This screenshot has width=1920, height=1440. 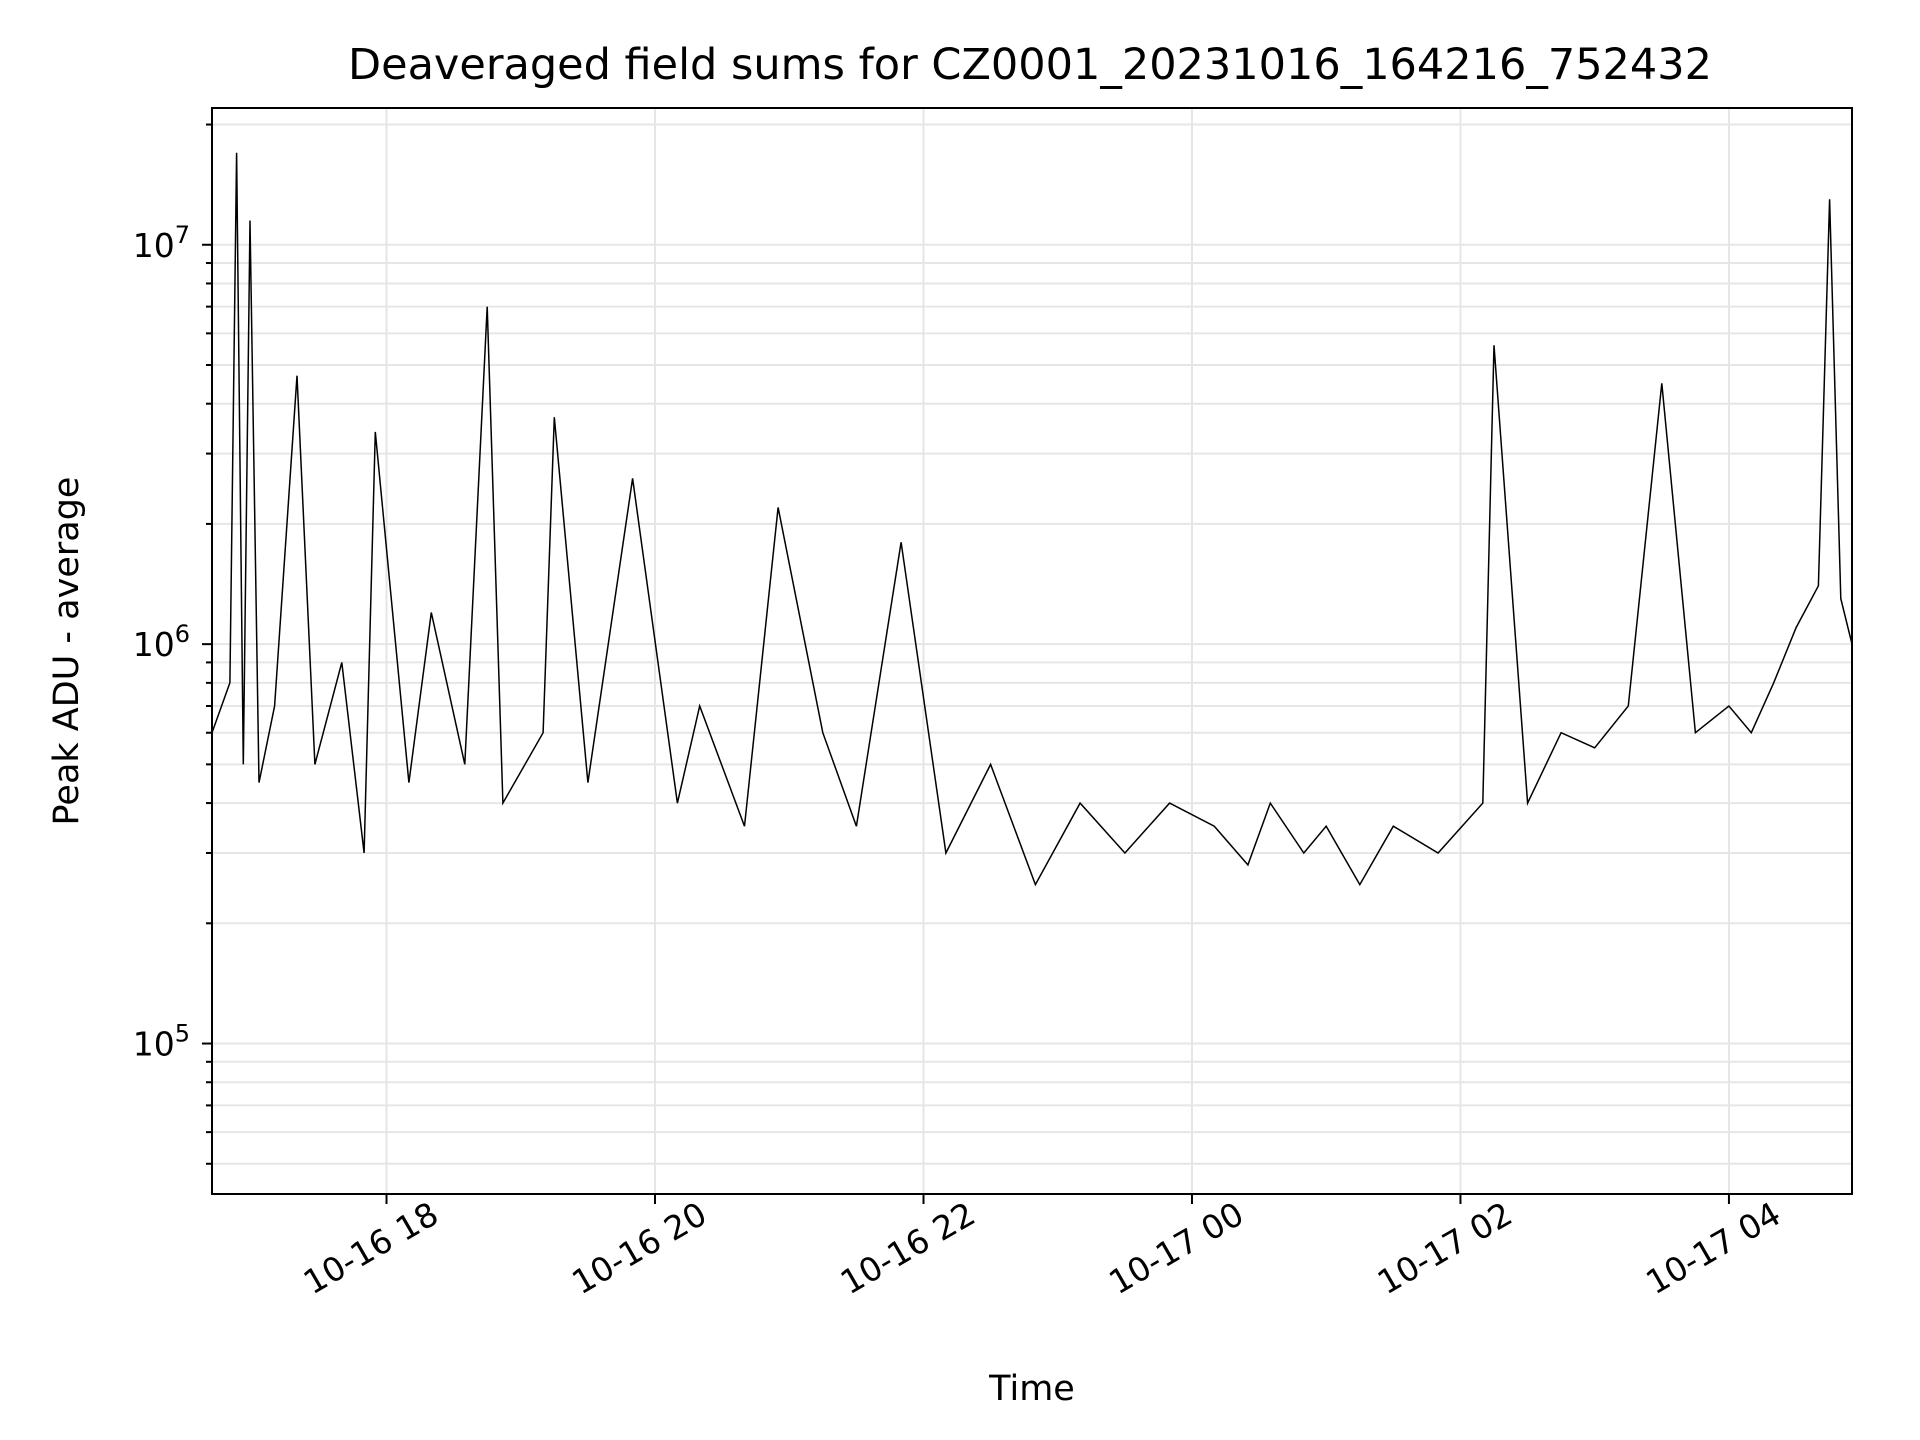 I want to click on y-tick-label: 10⁶, so click(x=161, y=642).